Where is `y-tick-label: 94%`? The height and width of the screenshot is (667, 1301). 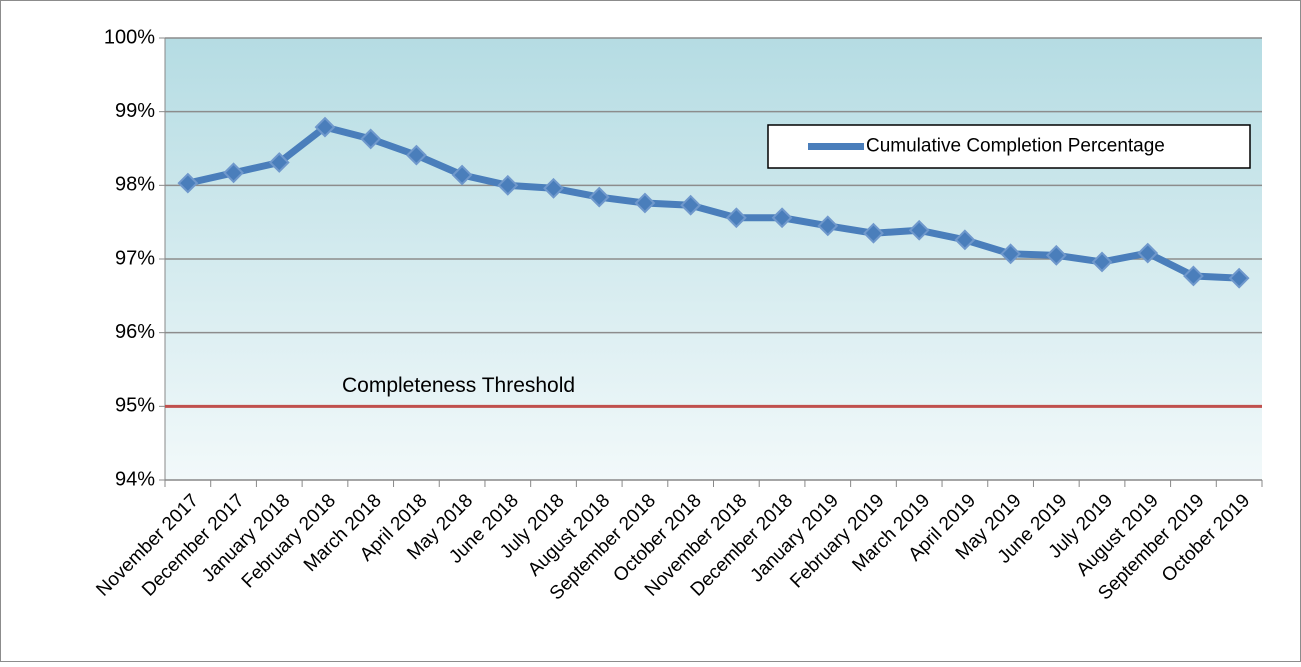 y-tick-label: 94% is located at coordinates (135, 479).